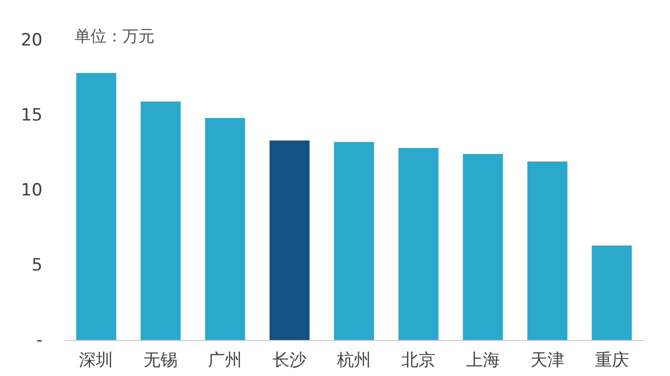 This screenshot has width=670, height=376. What do you see at coordinates (483, 360) in the screenshot?
I see `x-tick-label: 上海` at bounding box center [483, 360].